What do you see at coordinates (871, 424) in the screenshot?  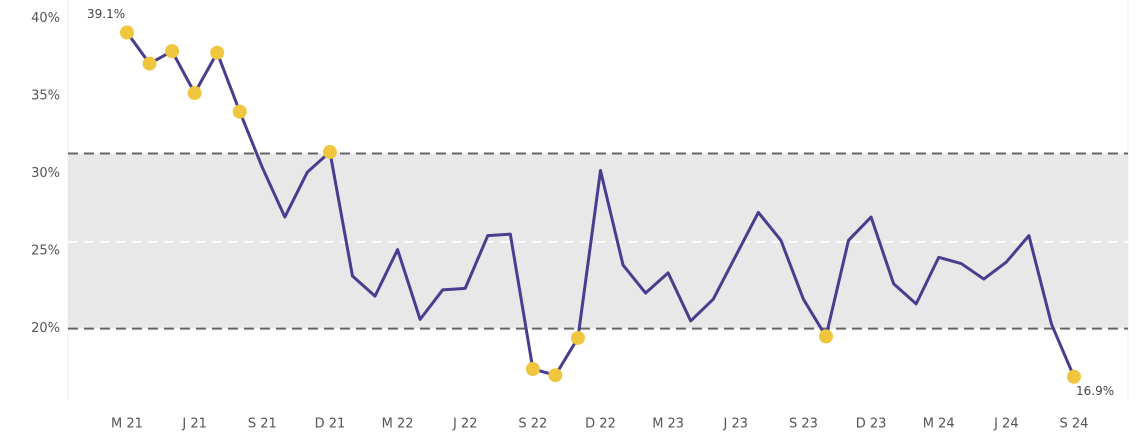 I see `x-tick-label: D 23` at bounding box center [871, 424].